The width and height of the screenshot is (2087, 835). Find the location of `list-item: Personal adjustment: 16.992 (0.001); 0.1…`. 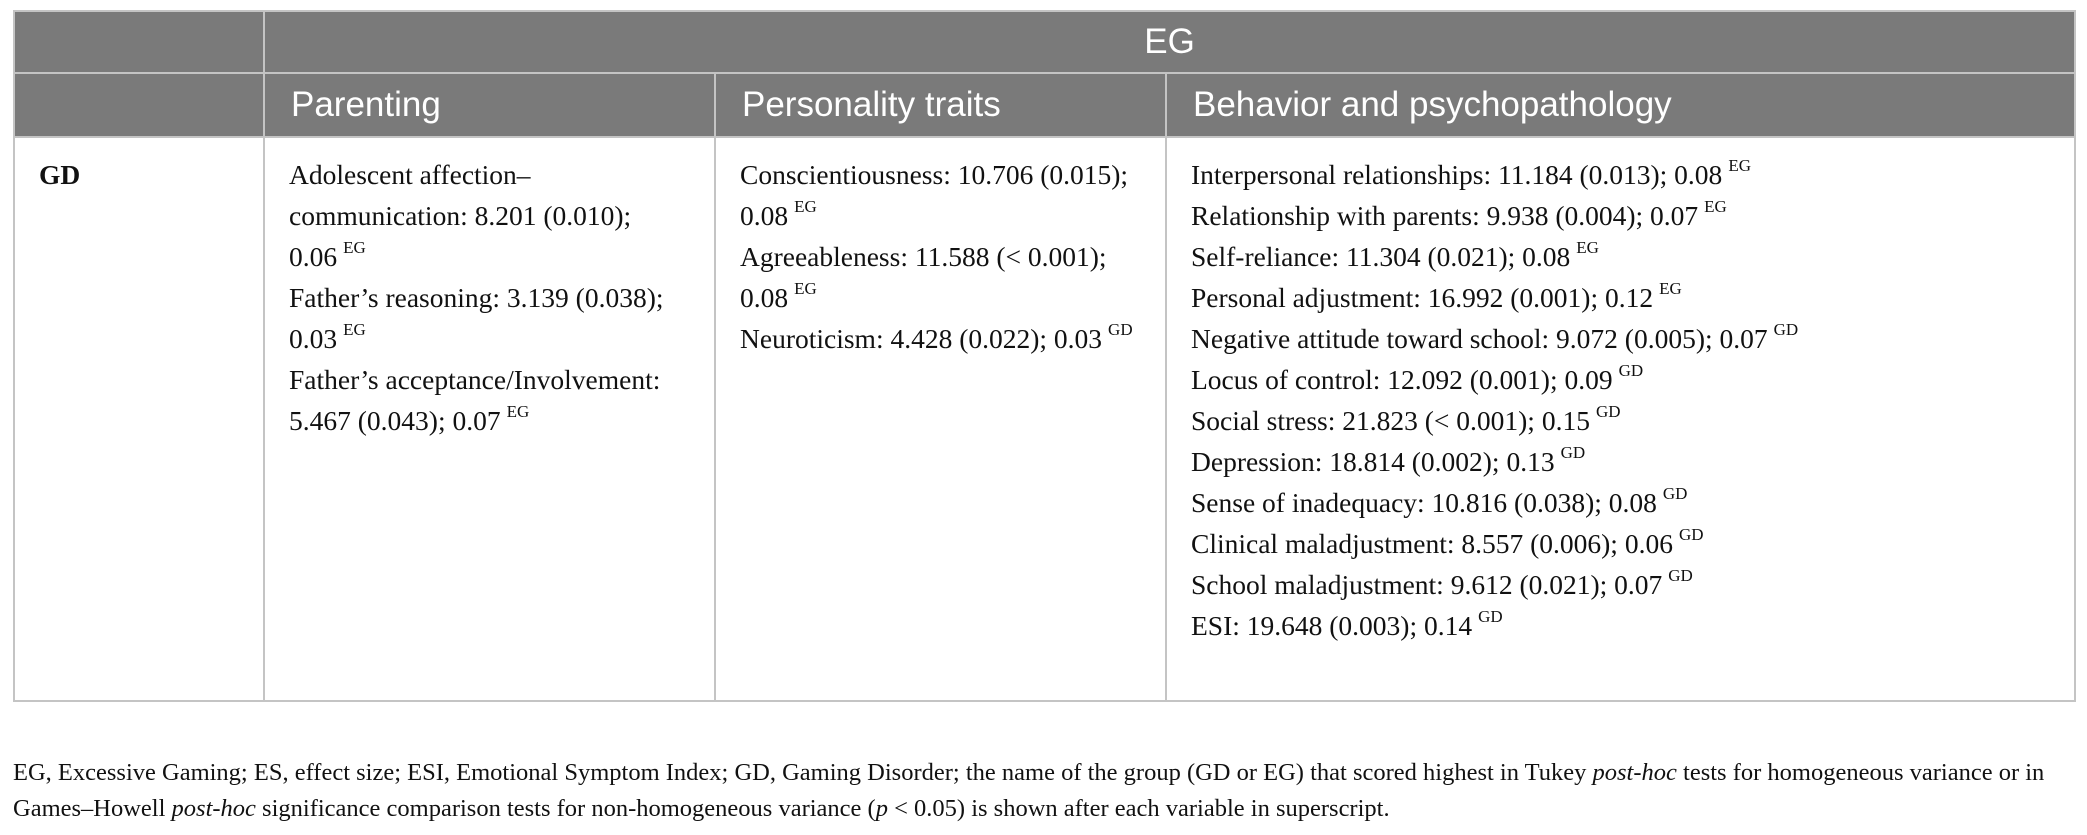

list-item: Personal adjustment: 16.992 (0.001); 0.1… is located at coordinates (1620, 297).